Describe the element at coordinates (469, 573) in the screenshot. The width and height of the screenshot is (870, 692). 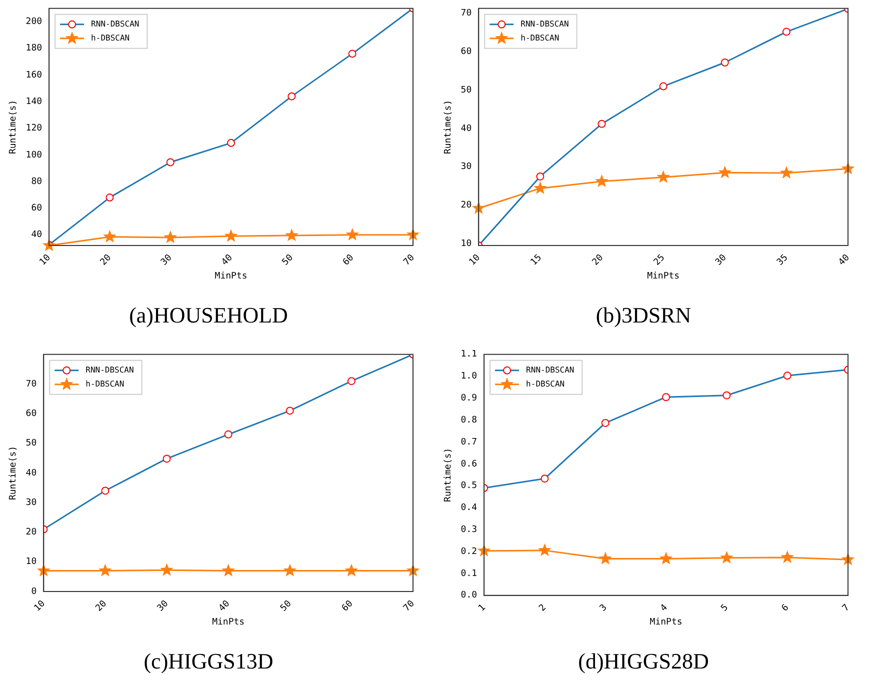
I see `y-tick-label: 0.1` at that location.